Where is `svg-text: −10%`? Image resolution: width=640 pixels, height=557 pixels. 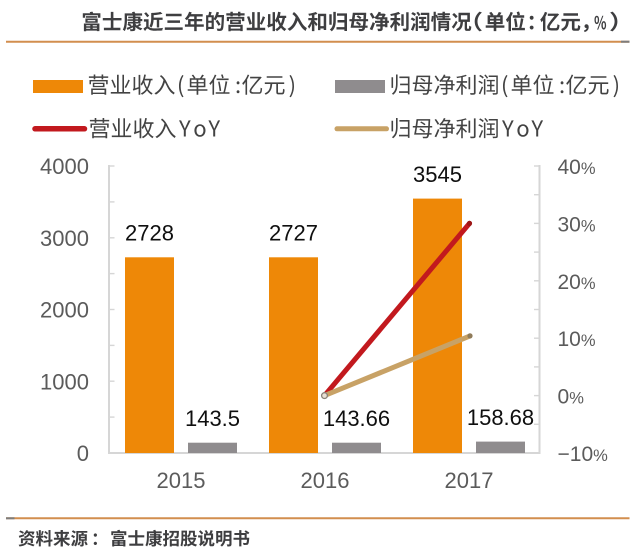
svg-text: −10% is located at coordinates (583, 454).